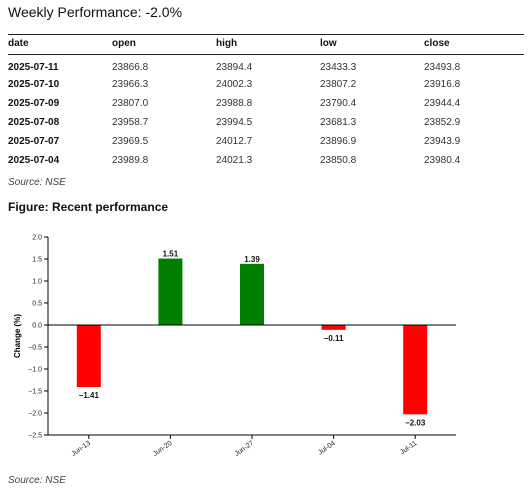 The height and width of the screenshot is (493, 530). I want to click on y-tick-label: −0.5, so click(35, 348).